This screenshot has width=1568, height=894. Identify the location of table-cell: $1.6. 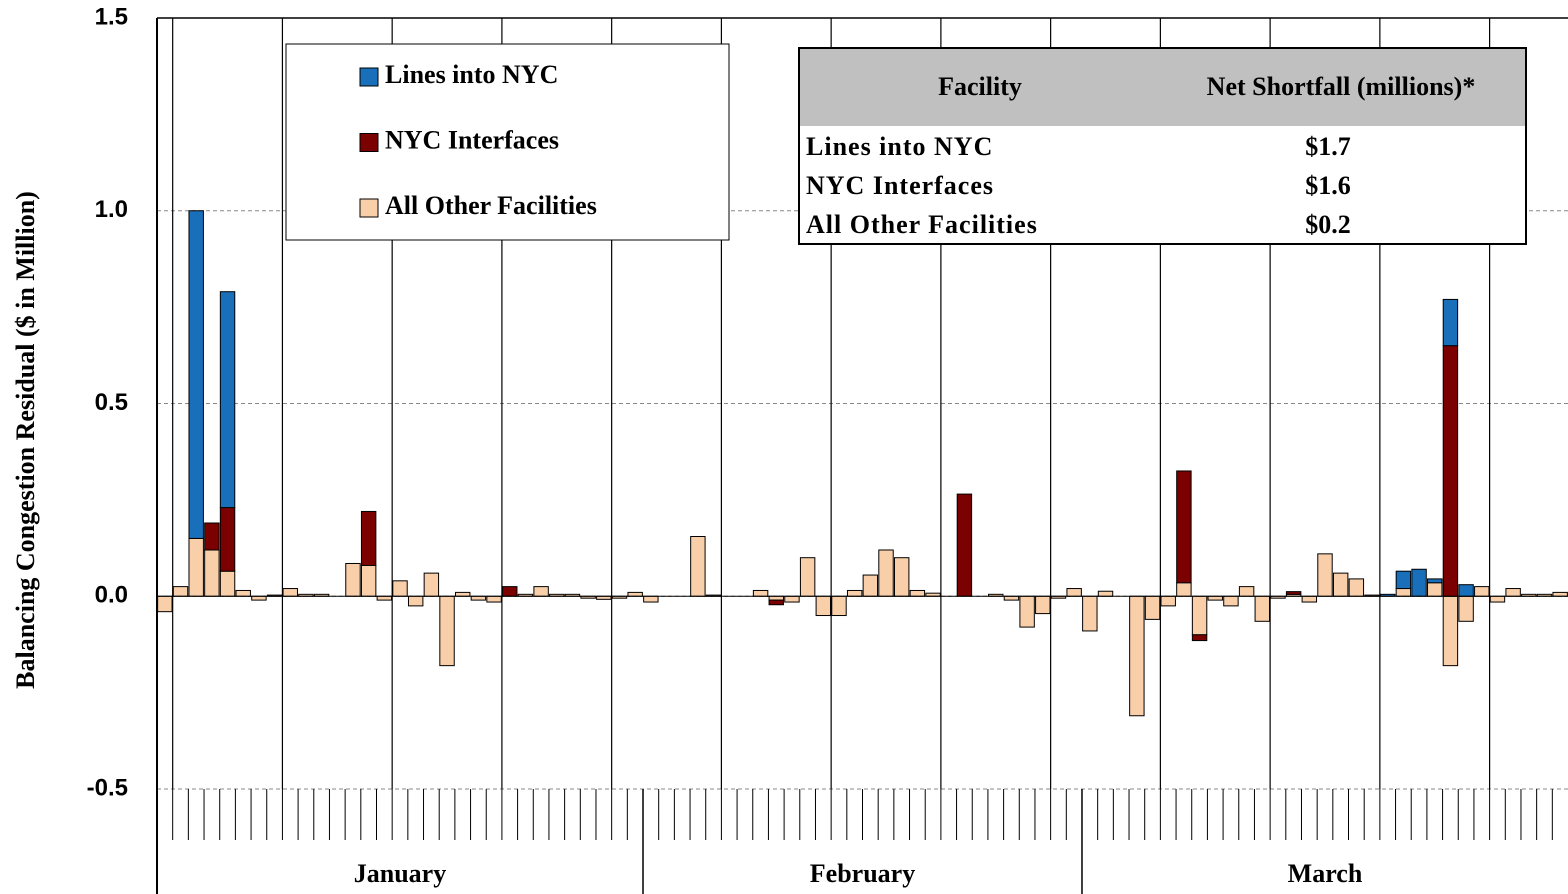
(1328, 185).